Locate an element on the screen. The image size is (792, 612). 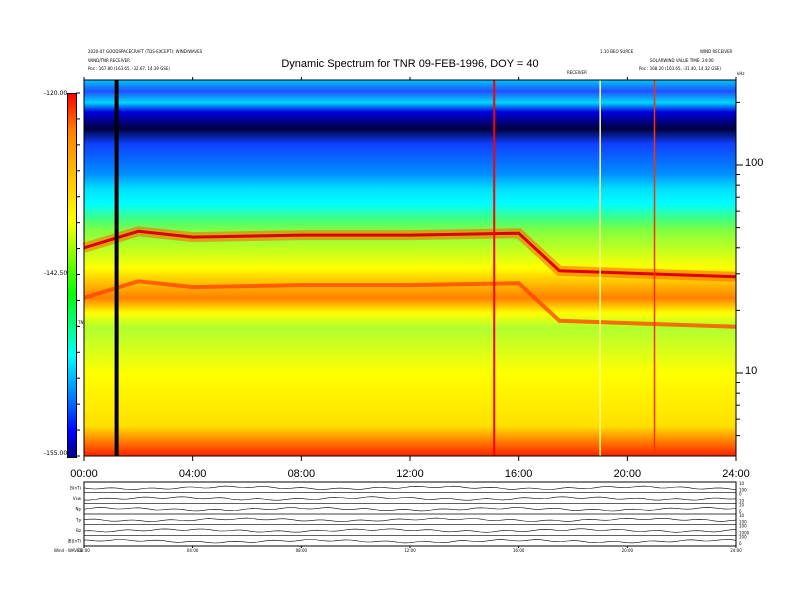
header-mid-label: RECEIVER is located at coordinates (577, 72).